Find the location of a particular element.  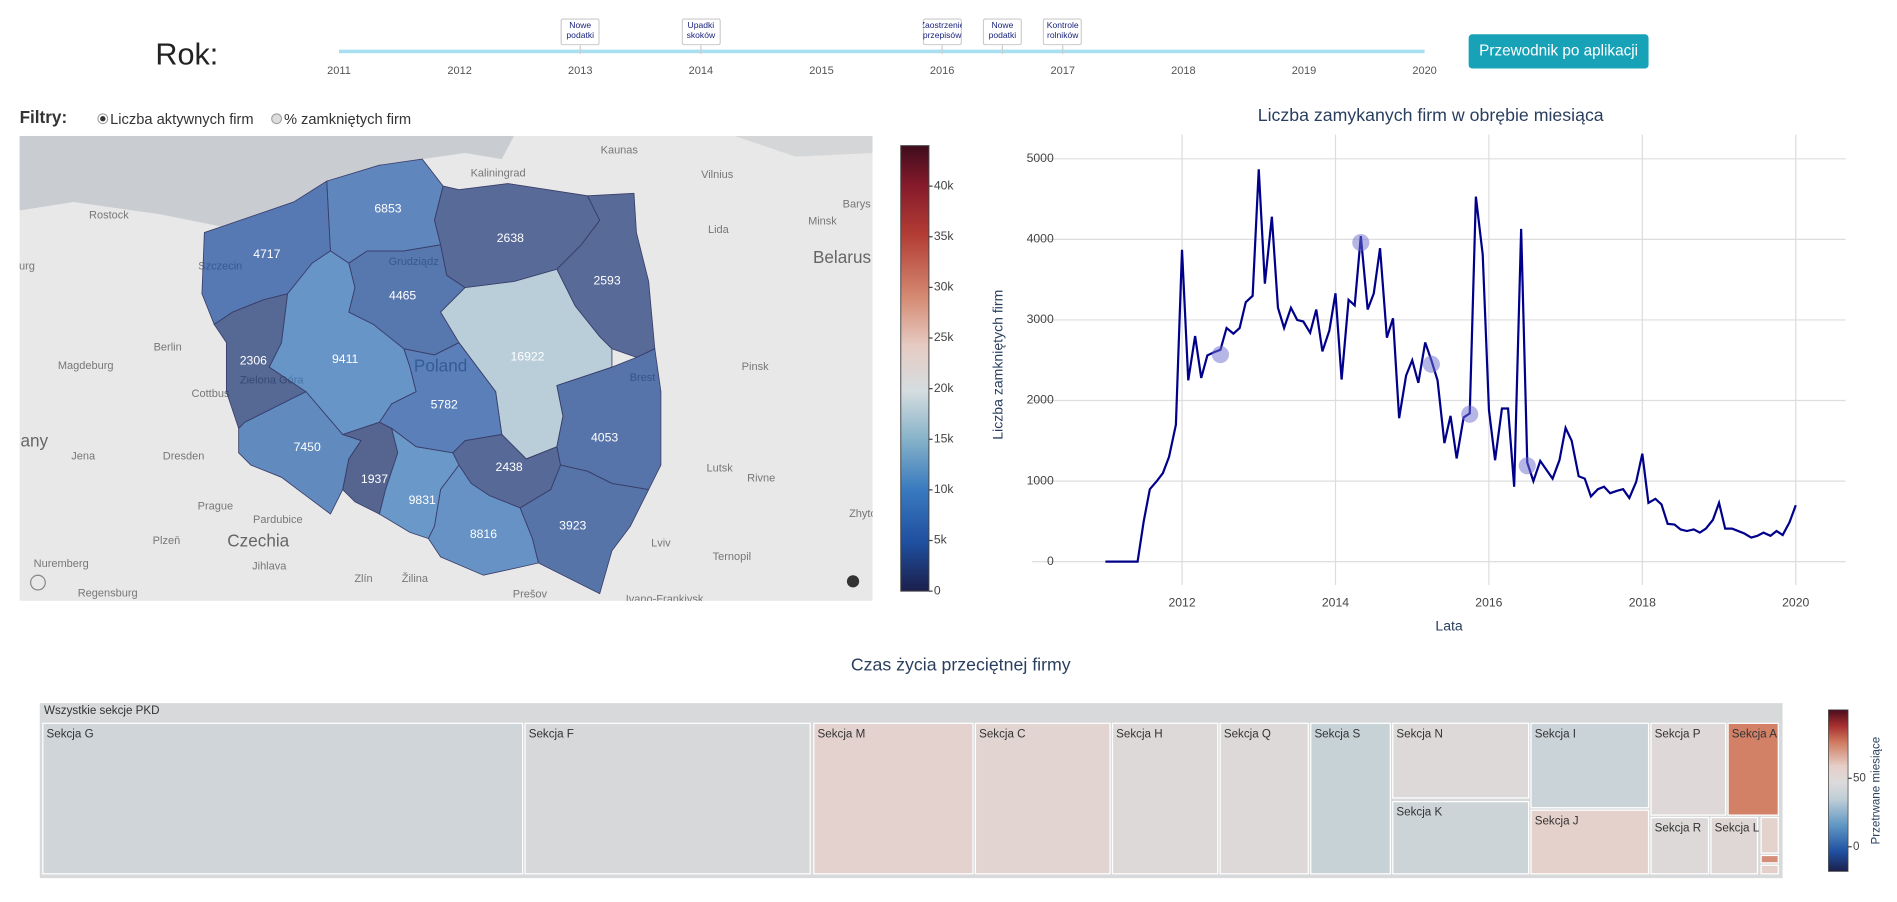

basemap-label: Ternopil is located at coordinates (732, 557).